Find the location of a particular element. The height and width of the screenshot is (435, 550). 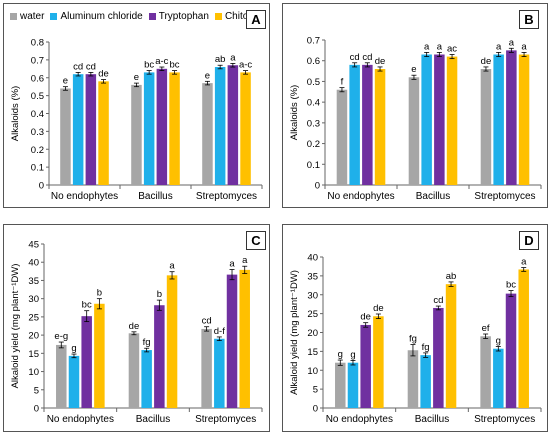

y-tick-label: 0.4 is located at coordinates (313, 103).